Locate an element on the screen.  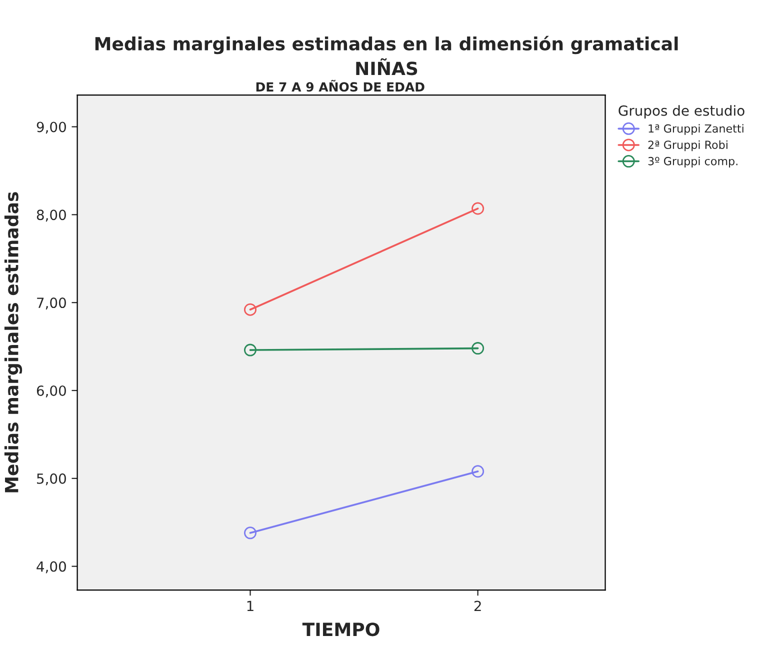
chart-subtitle: NIÑAS is located at coordinates (387, 67).